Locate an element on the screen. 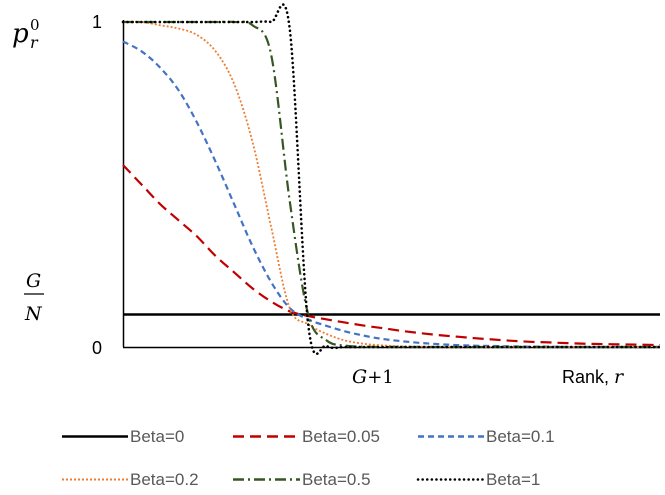  x-marker-label: G+1 is located at coordinates (373, 377).